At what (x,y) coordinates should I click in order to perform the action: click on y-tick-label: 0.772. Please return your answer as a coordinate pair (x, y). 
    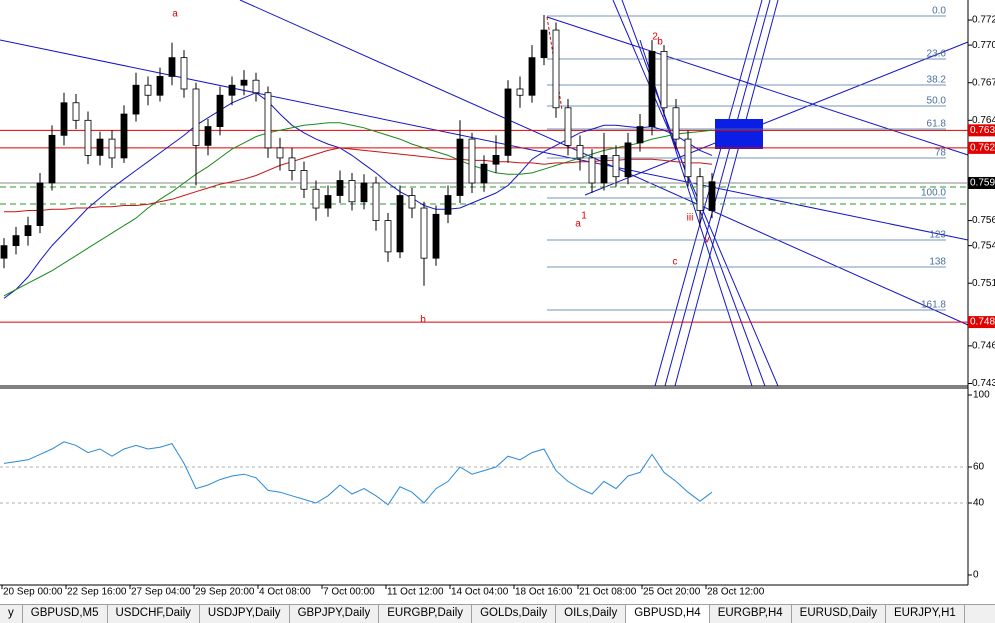
    Looking at the image, I should click on (983, 20).